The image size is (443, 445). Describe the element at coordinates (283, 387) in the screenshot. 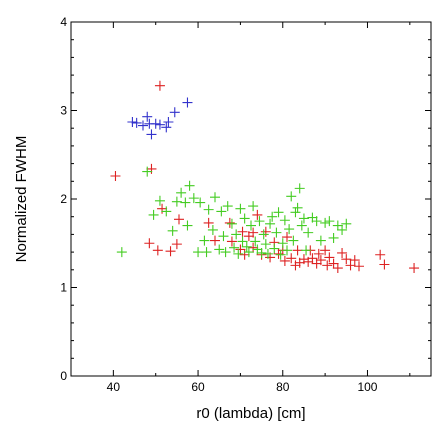

I see `x-tick-label: 80` at that location.